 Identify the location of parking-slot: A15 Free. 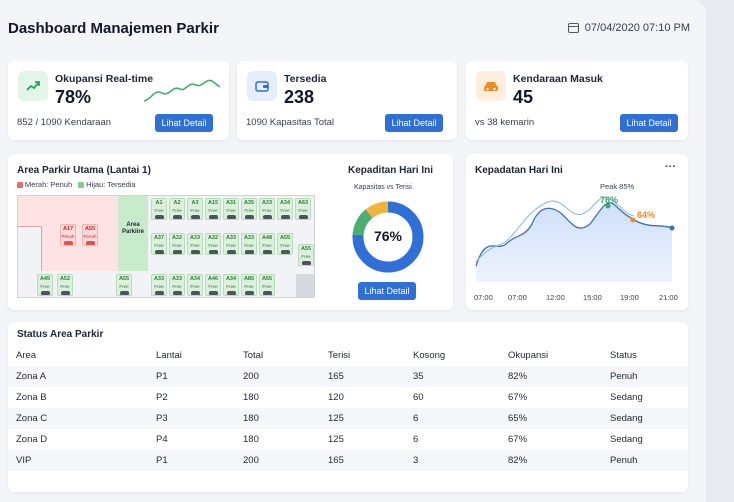
(213, 209).